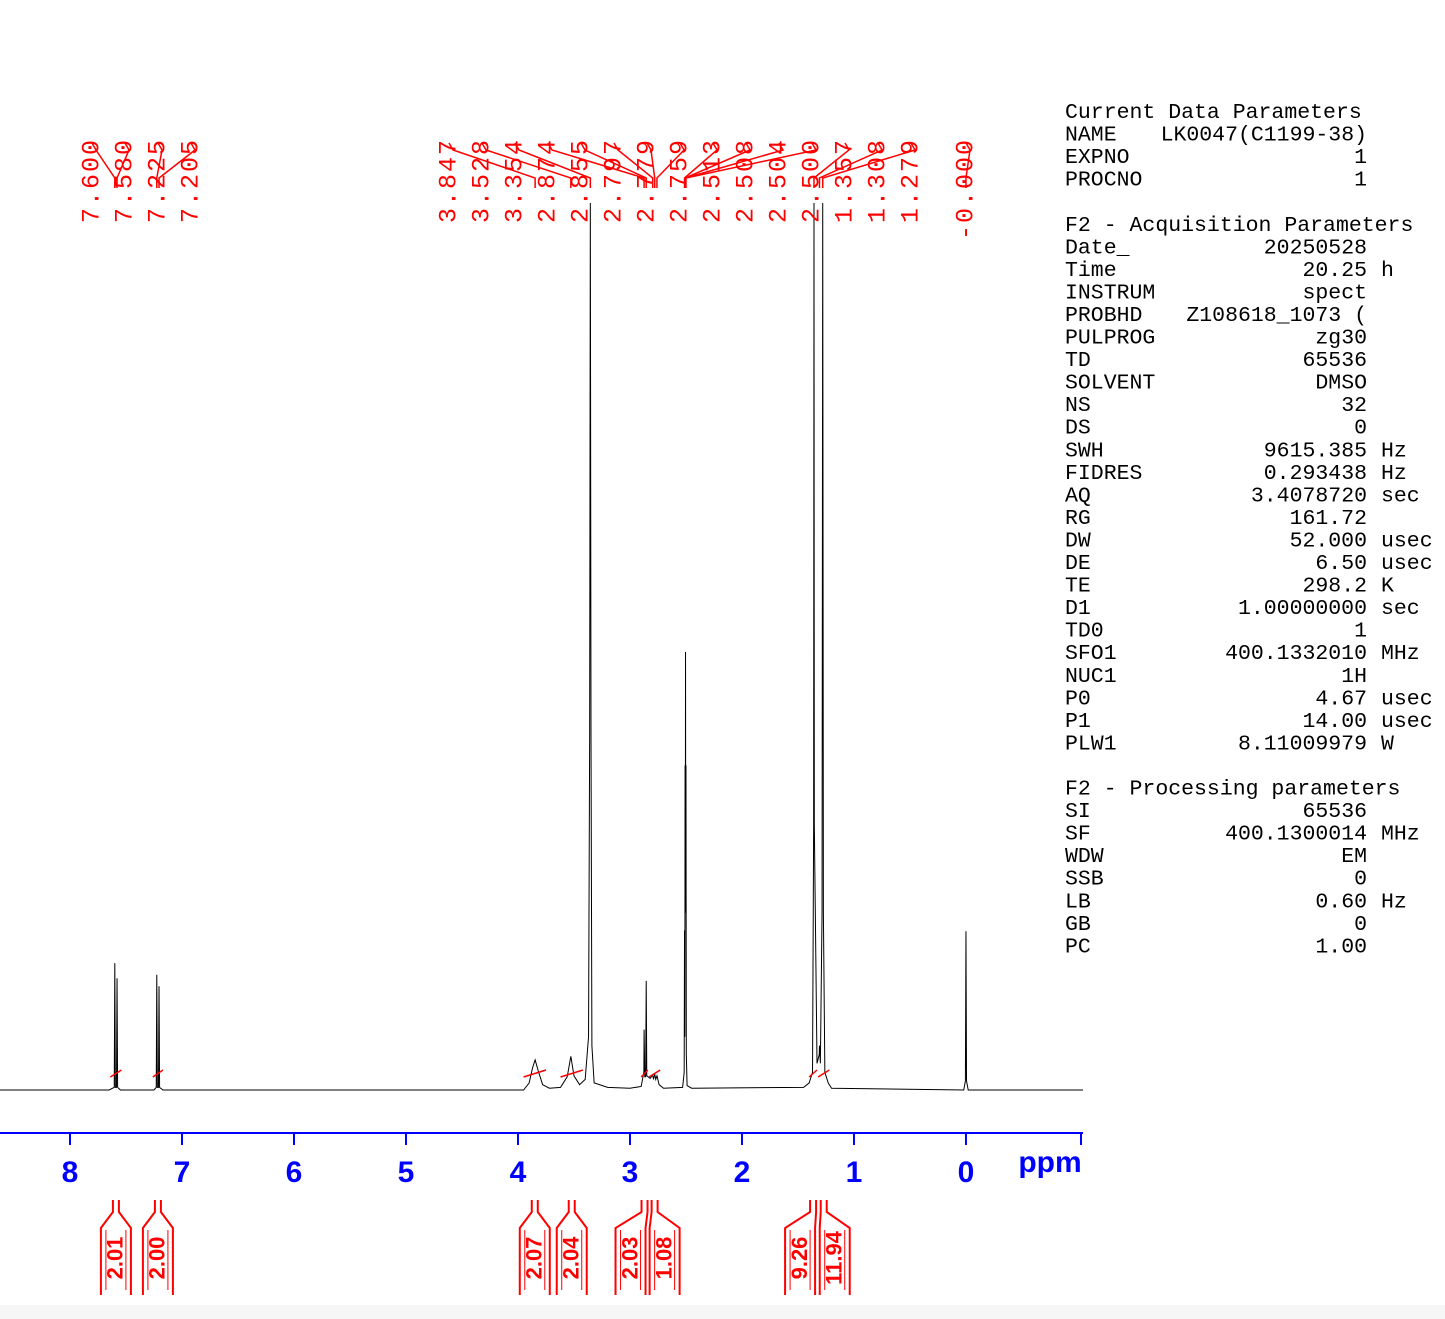 Image resolution: width=1445 pixels, height=1319 pixels. Describe the element at coordinates (1302, 609) in the screenshot. I see `param-value: 1.00000000` at that location.